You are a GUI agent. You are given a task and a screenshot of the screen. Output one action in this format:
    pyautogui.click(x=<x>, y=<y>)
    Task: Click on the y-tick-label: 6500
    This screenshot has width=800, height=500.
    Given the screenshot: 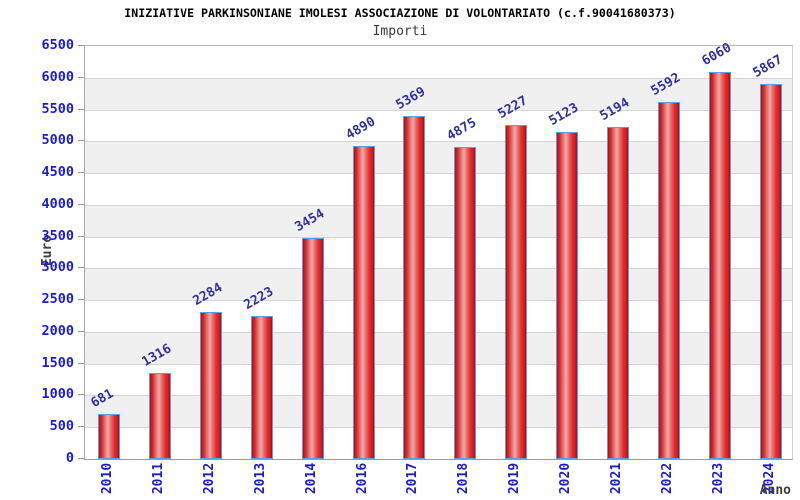 What is the action you would take?
    pyautogui.click(x=57, y=45)
    